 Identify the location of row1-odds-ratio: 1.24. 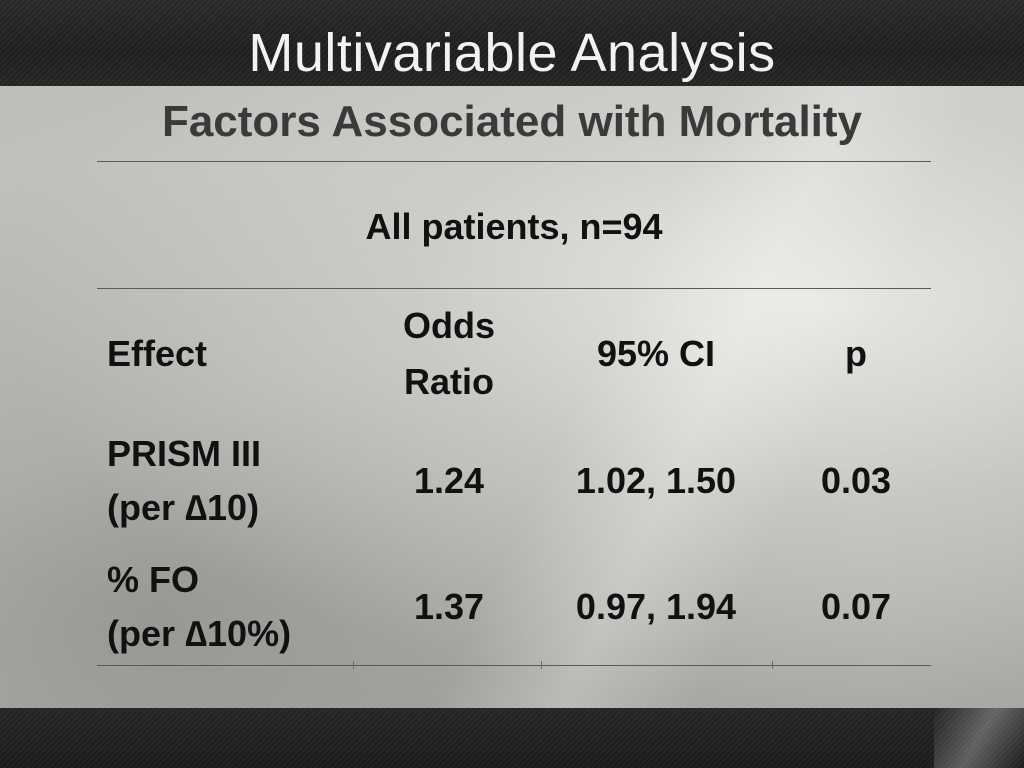
(449, 480).